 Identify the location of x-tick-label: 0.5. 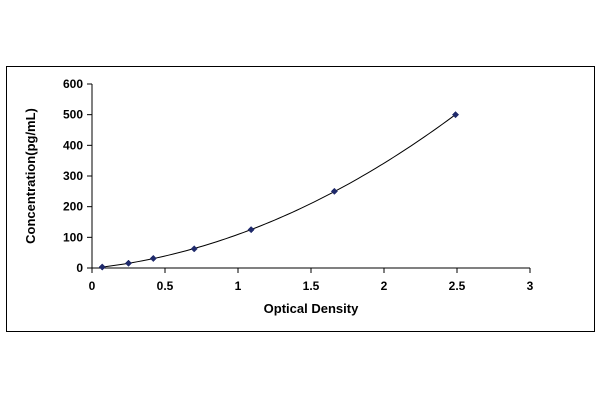
(165, 286).